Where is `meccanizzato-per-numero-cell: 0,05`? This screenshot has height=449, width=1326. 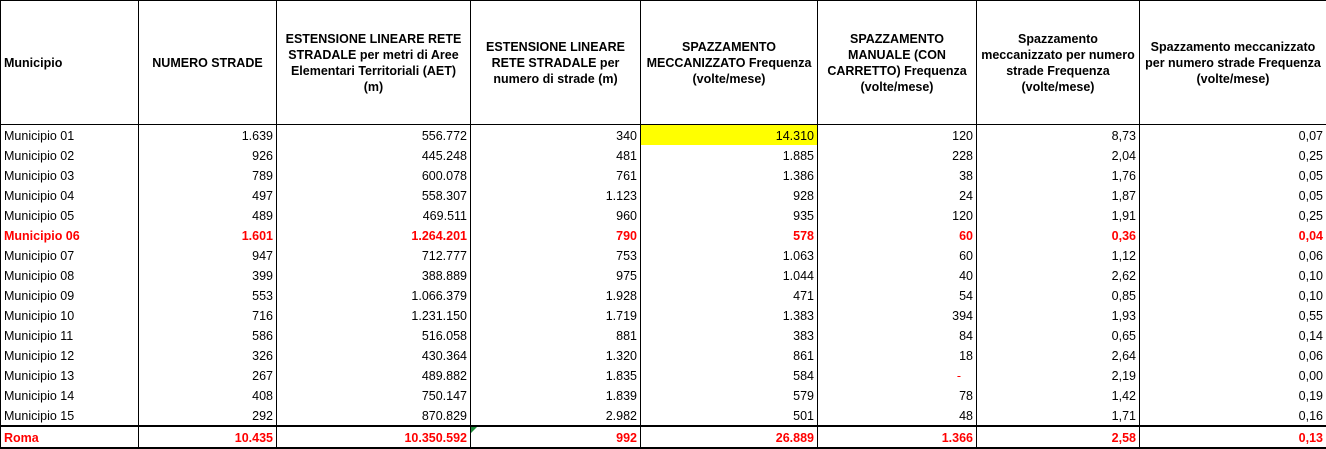 meccanizzato-per-numero-cell: 0,05 is located at coordinates (1232, 195).